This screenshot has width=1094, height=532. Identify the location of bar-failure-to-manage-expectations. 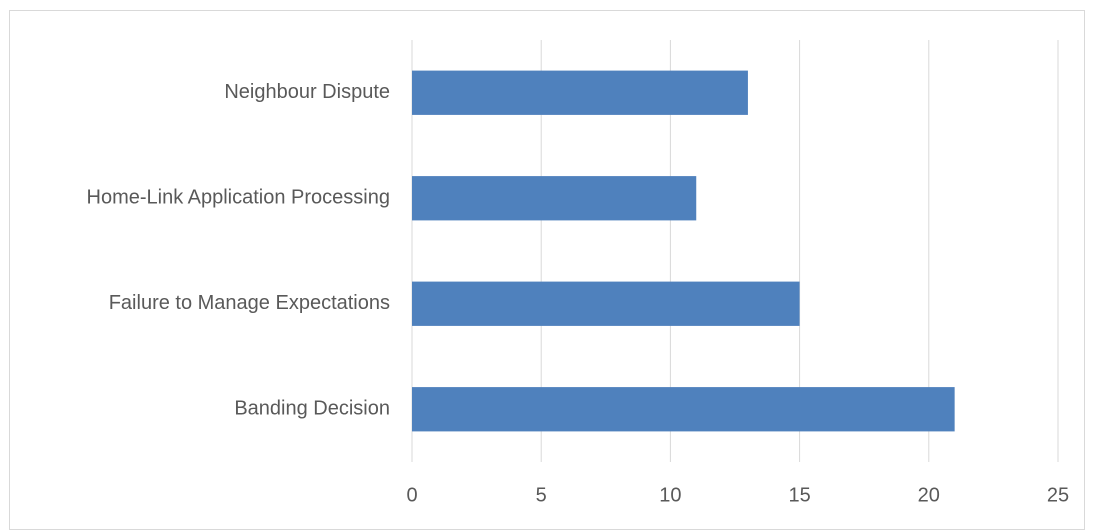
(606, 303).